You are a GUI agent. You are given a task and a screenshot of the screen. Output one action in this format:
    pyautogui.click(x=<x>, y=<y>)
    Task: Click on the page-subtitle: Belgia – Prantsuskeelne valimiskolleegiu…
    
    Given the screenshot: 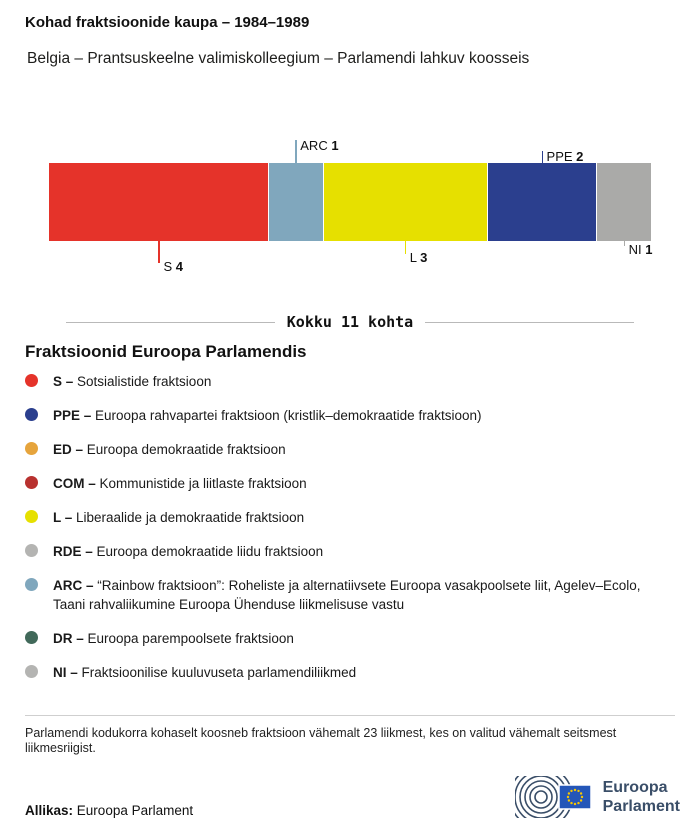 What is the action you would take?
    pyautogui.click(x=278, y=58)
    